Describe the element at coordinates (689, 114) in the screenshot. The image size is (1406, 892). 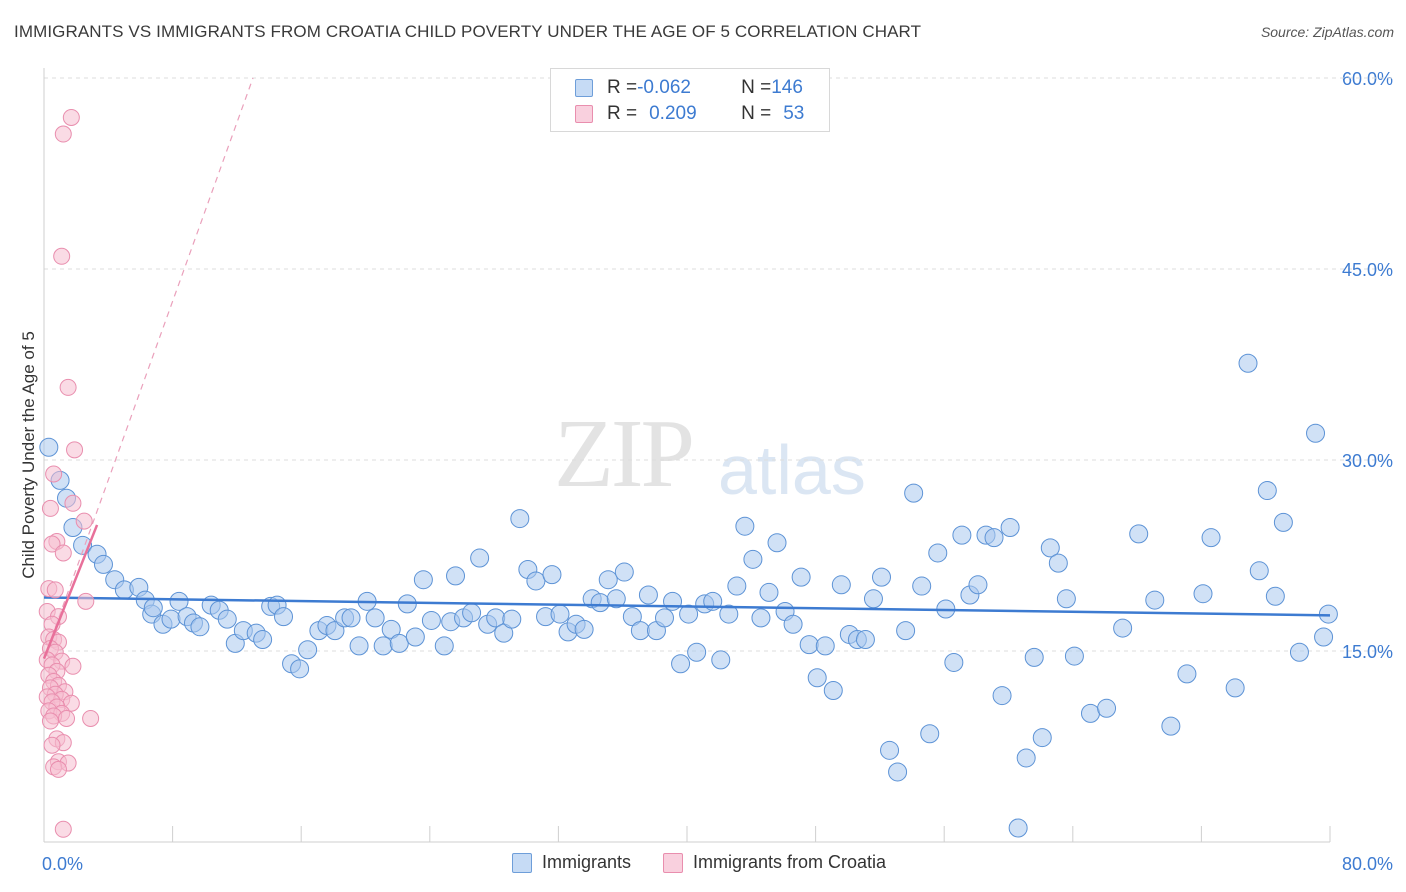
I see `stats-legend-row-croatia: R = 0.209 N = 53` at that location.